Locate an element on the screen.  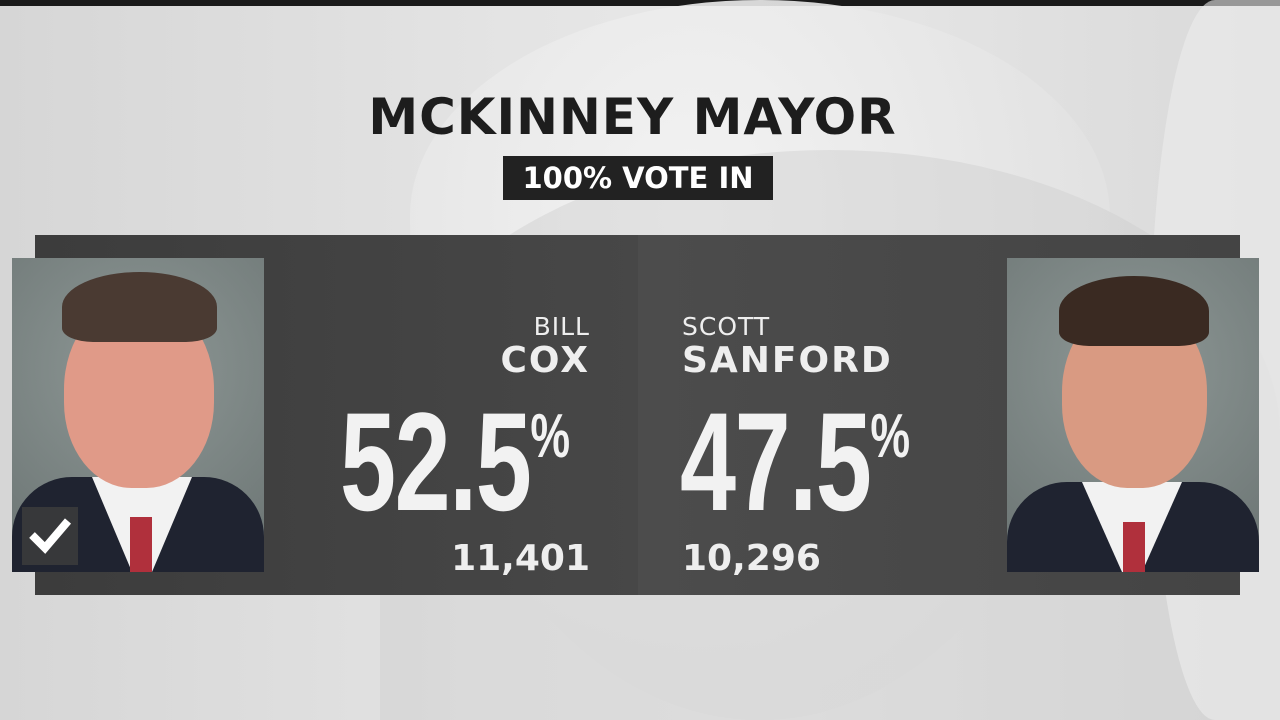
candidate-votes: 10,296 is located at coordinates (751, 558).